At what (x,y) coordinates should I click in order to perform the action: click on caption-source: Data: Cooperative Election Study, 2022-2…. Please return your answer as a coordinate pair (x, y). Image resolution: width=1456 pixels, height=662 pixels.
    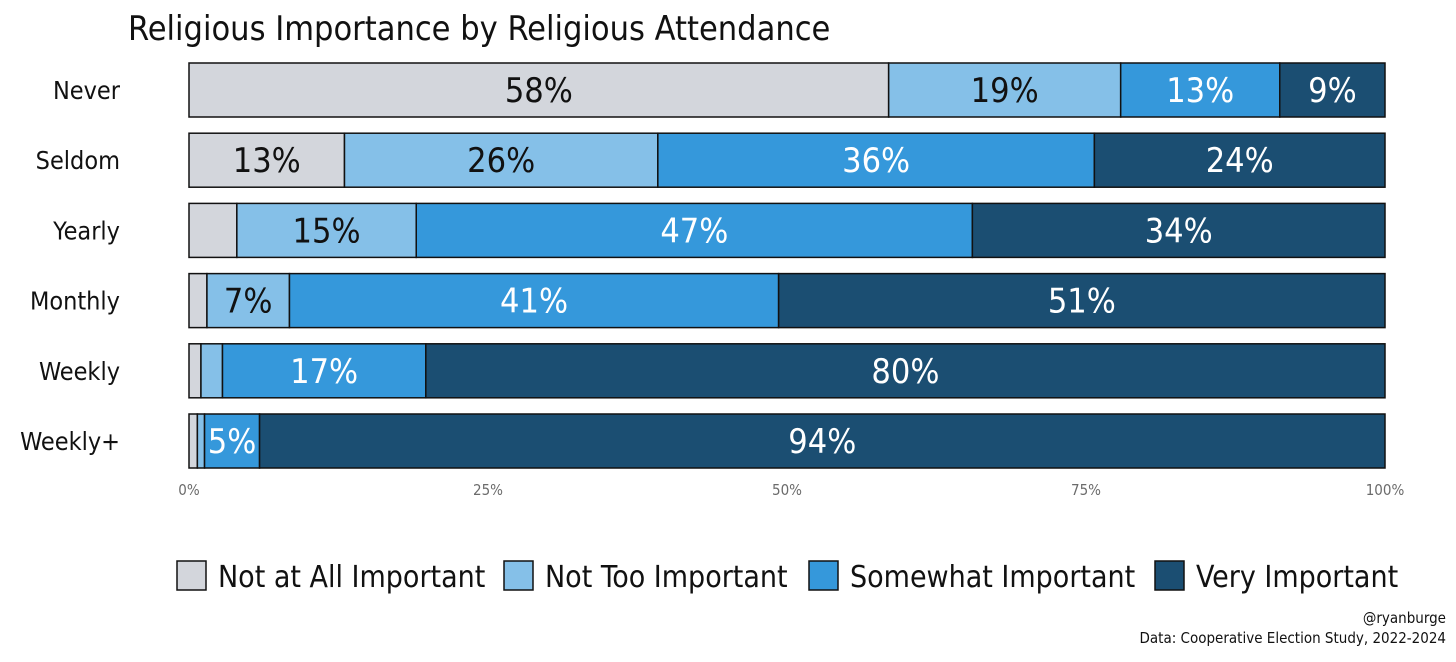
    Looking at the image, I should click on (1293, 638).